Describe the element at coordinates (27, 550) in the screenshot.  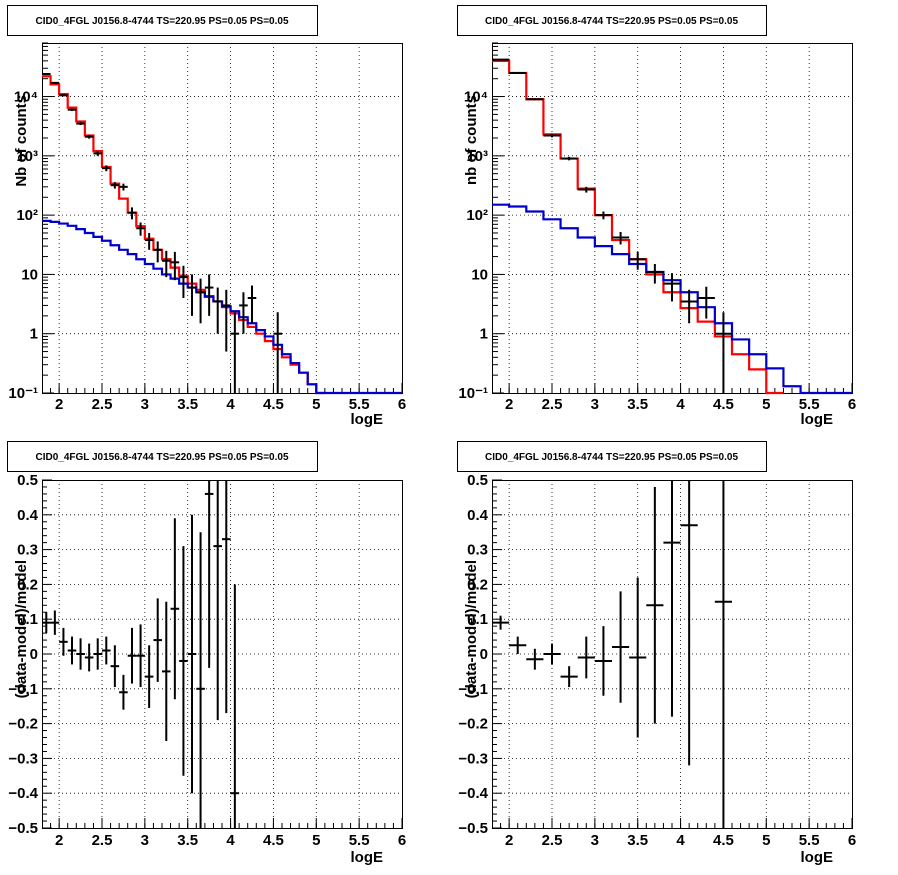
I see `y-tick-label: 0.3` at that location.